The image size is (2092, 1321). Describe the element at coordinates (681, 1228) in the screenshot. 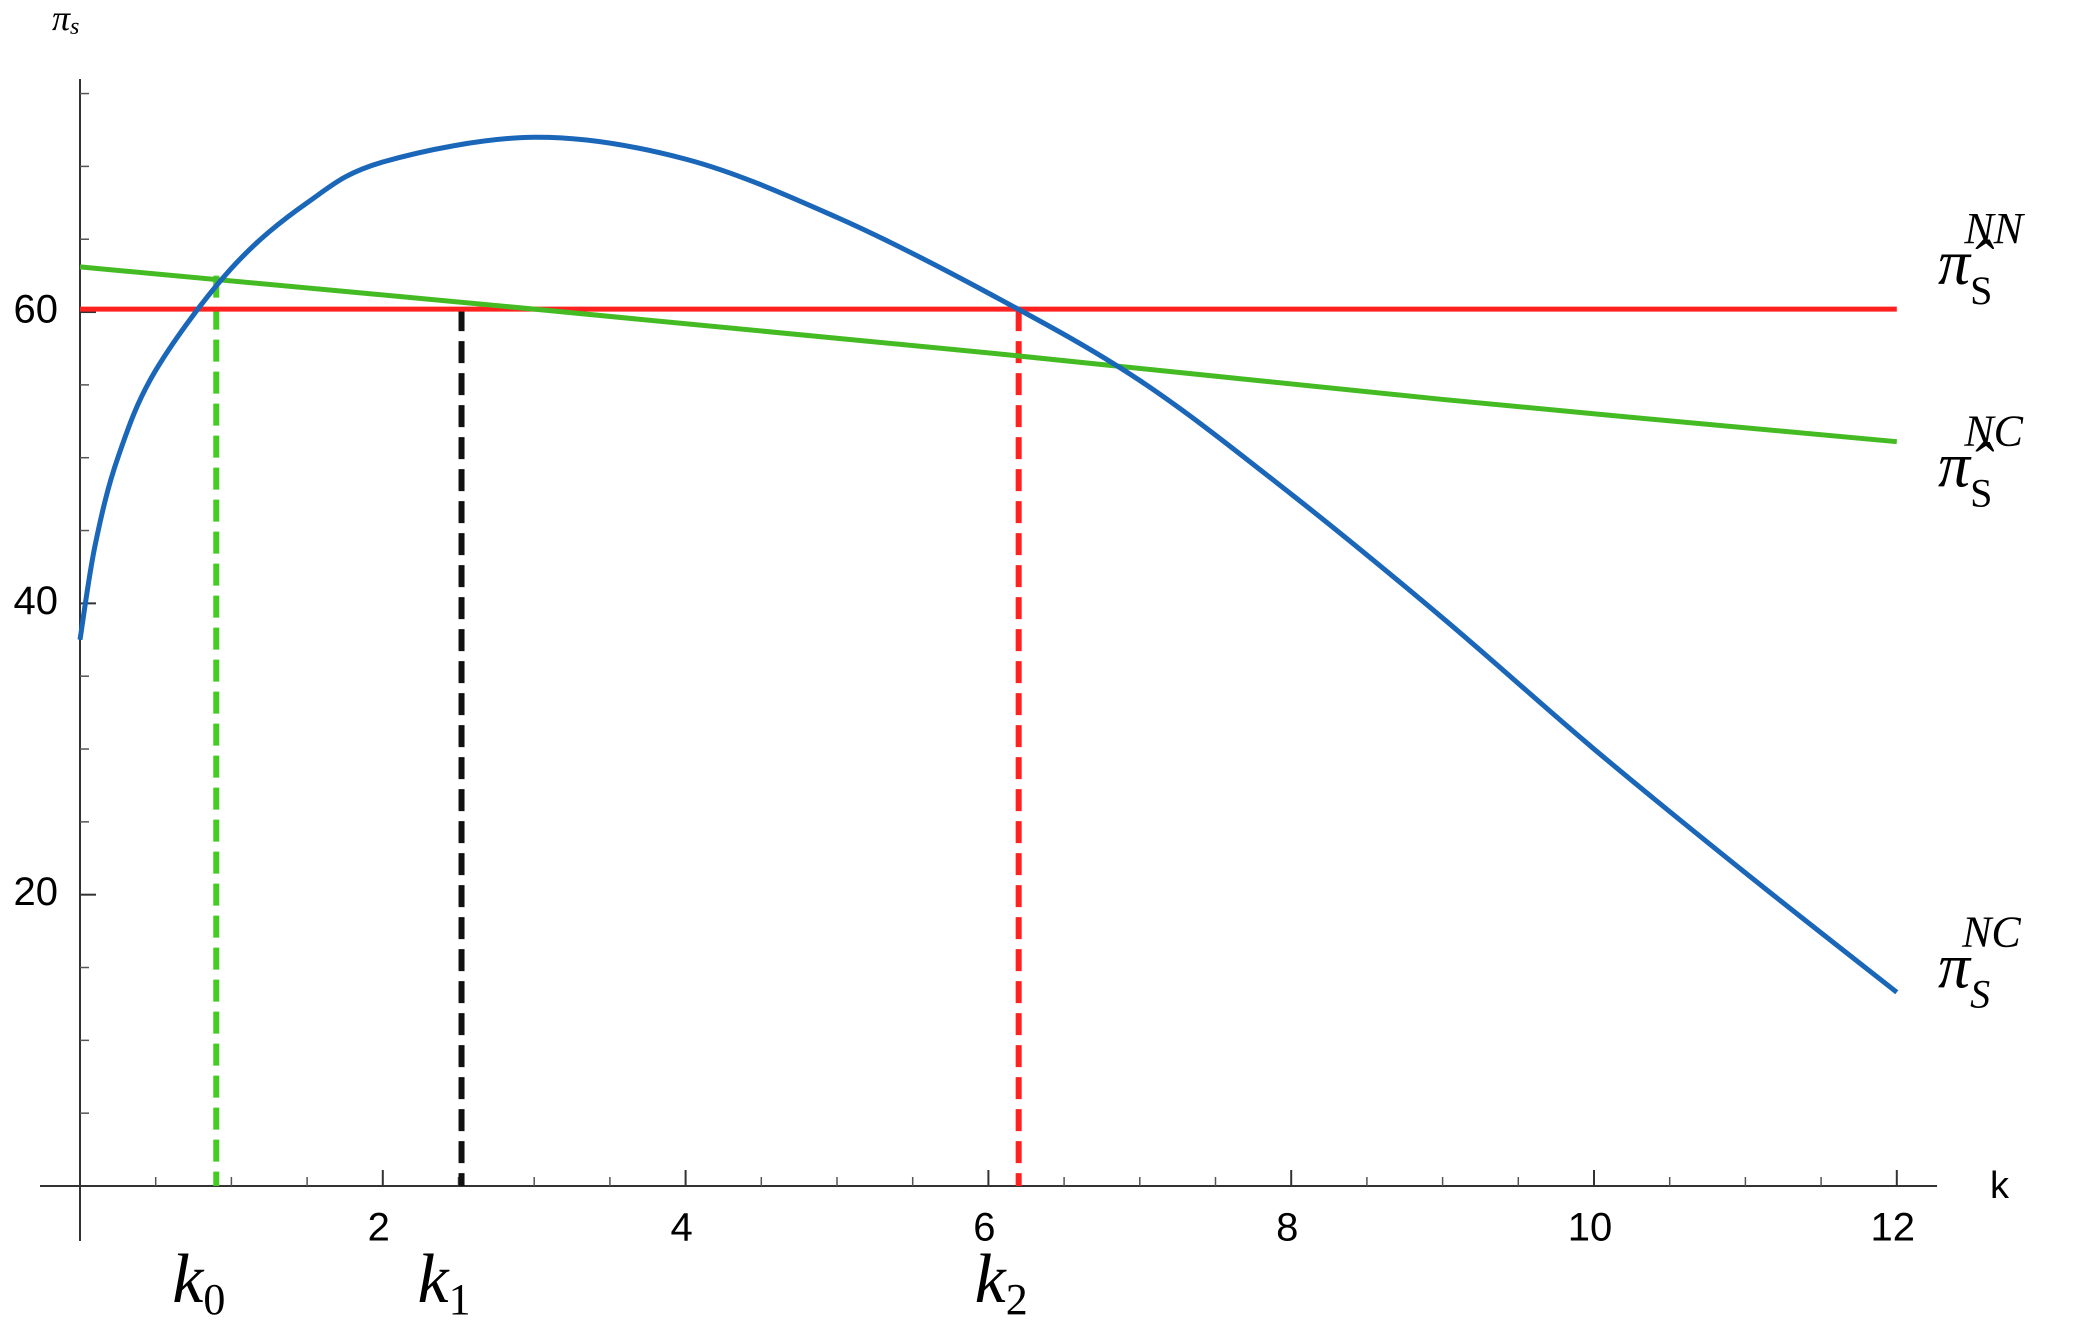

I see `x-tick-label: 4` at that location.